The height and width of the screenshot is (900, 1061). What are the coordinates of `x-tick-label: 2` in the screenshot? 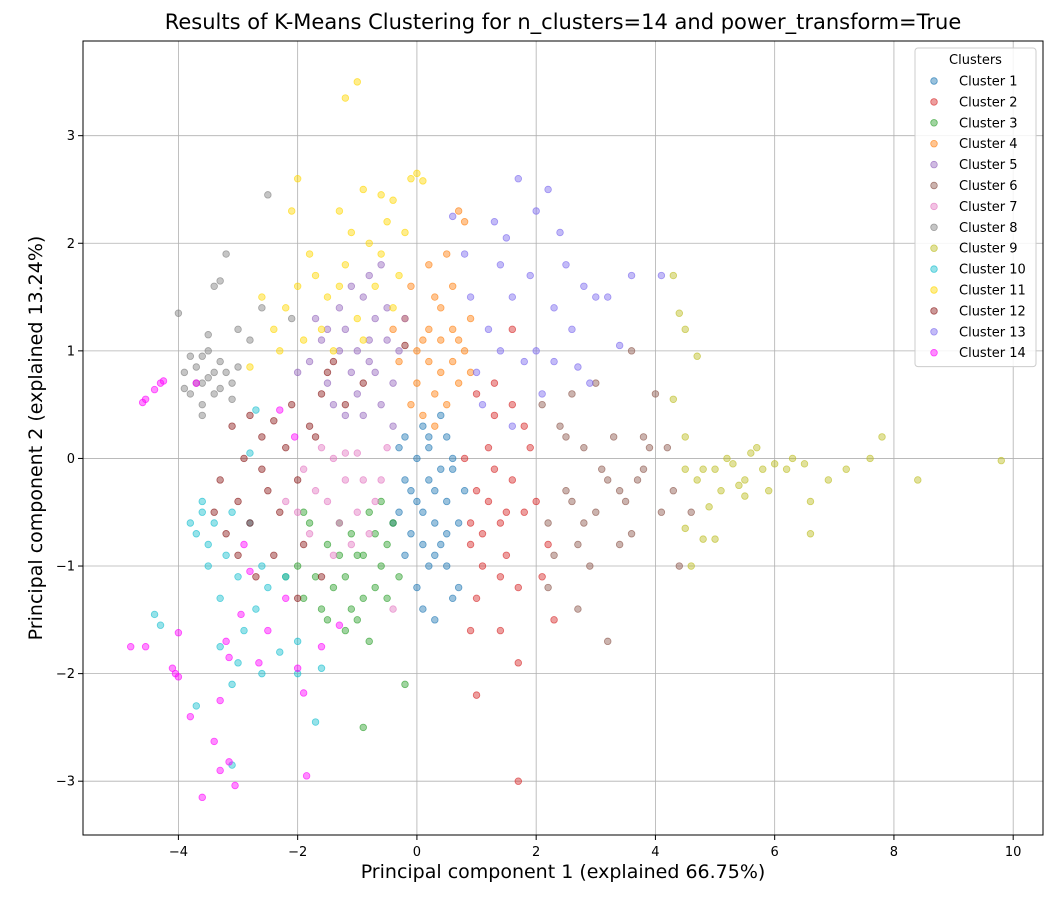 It's located at (536, 852).